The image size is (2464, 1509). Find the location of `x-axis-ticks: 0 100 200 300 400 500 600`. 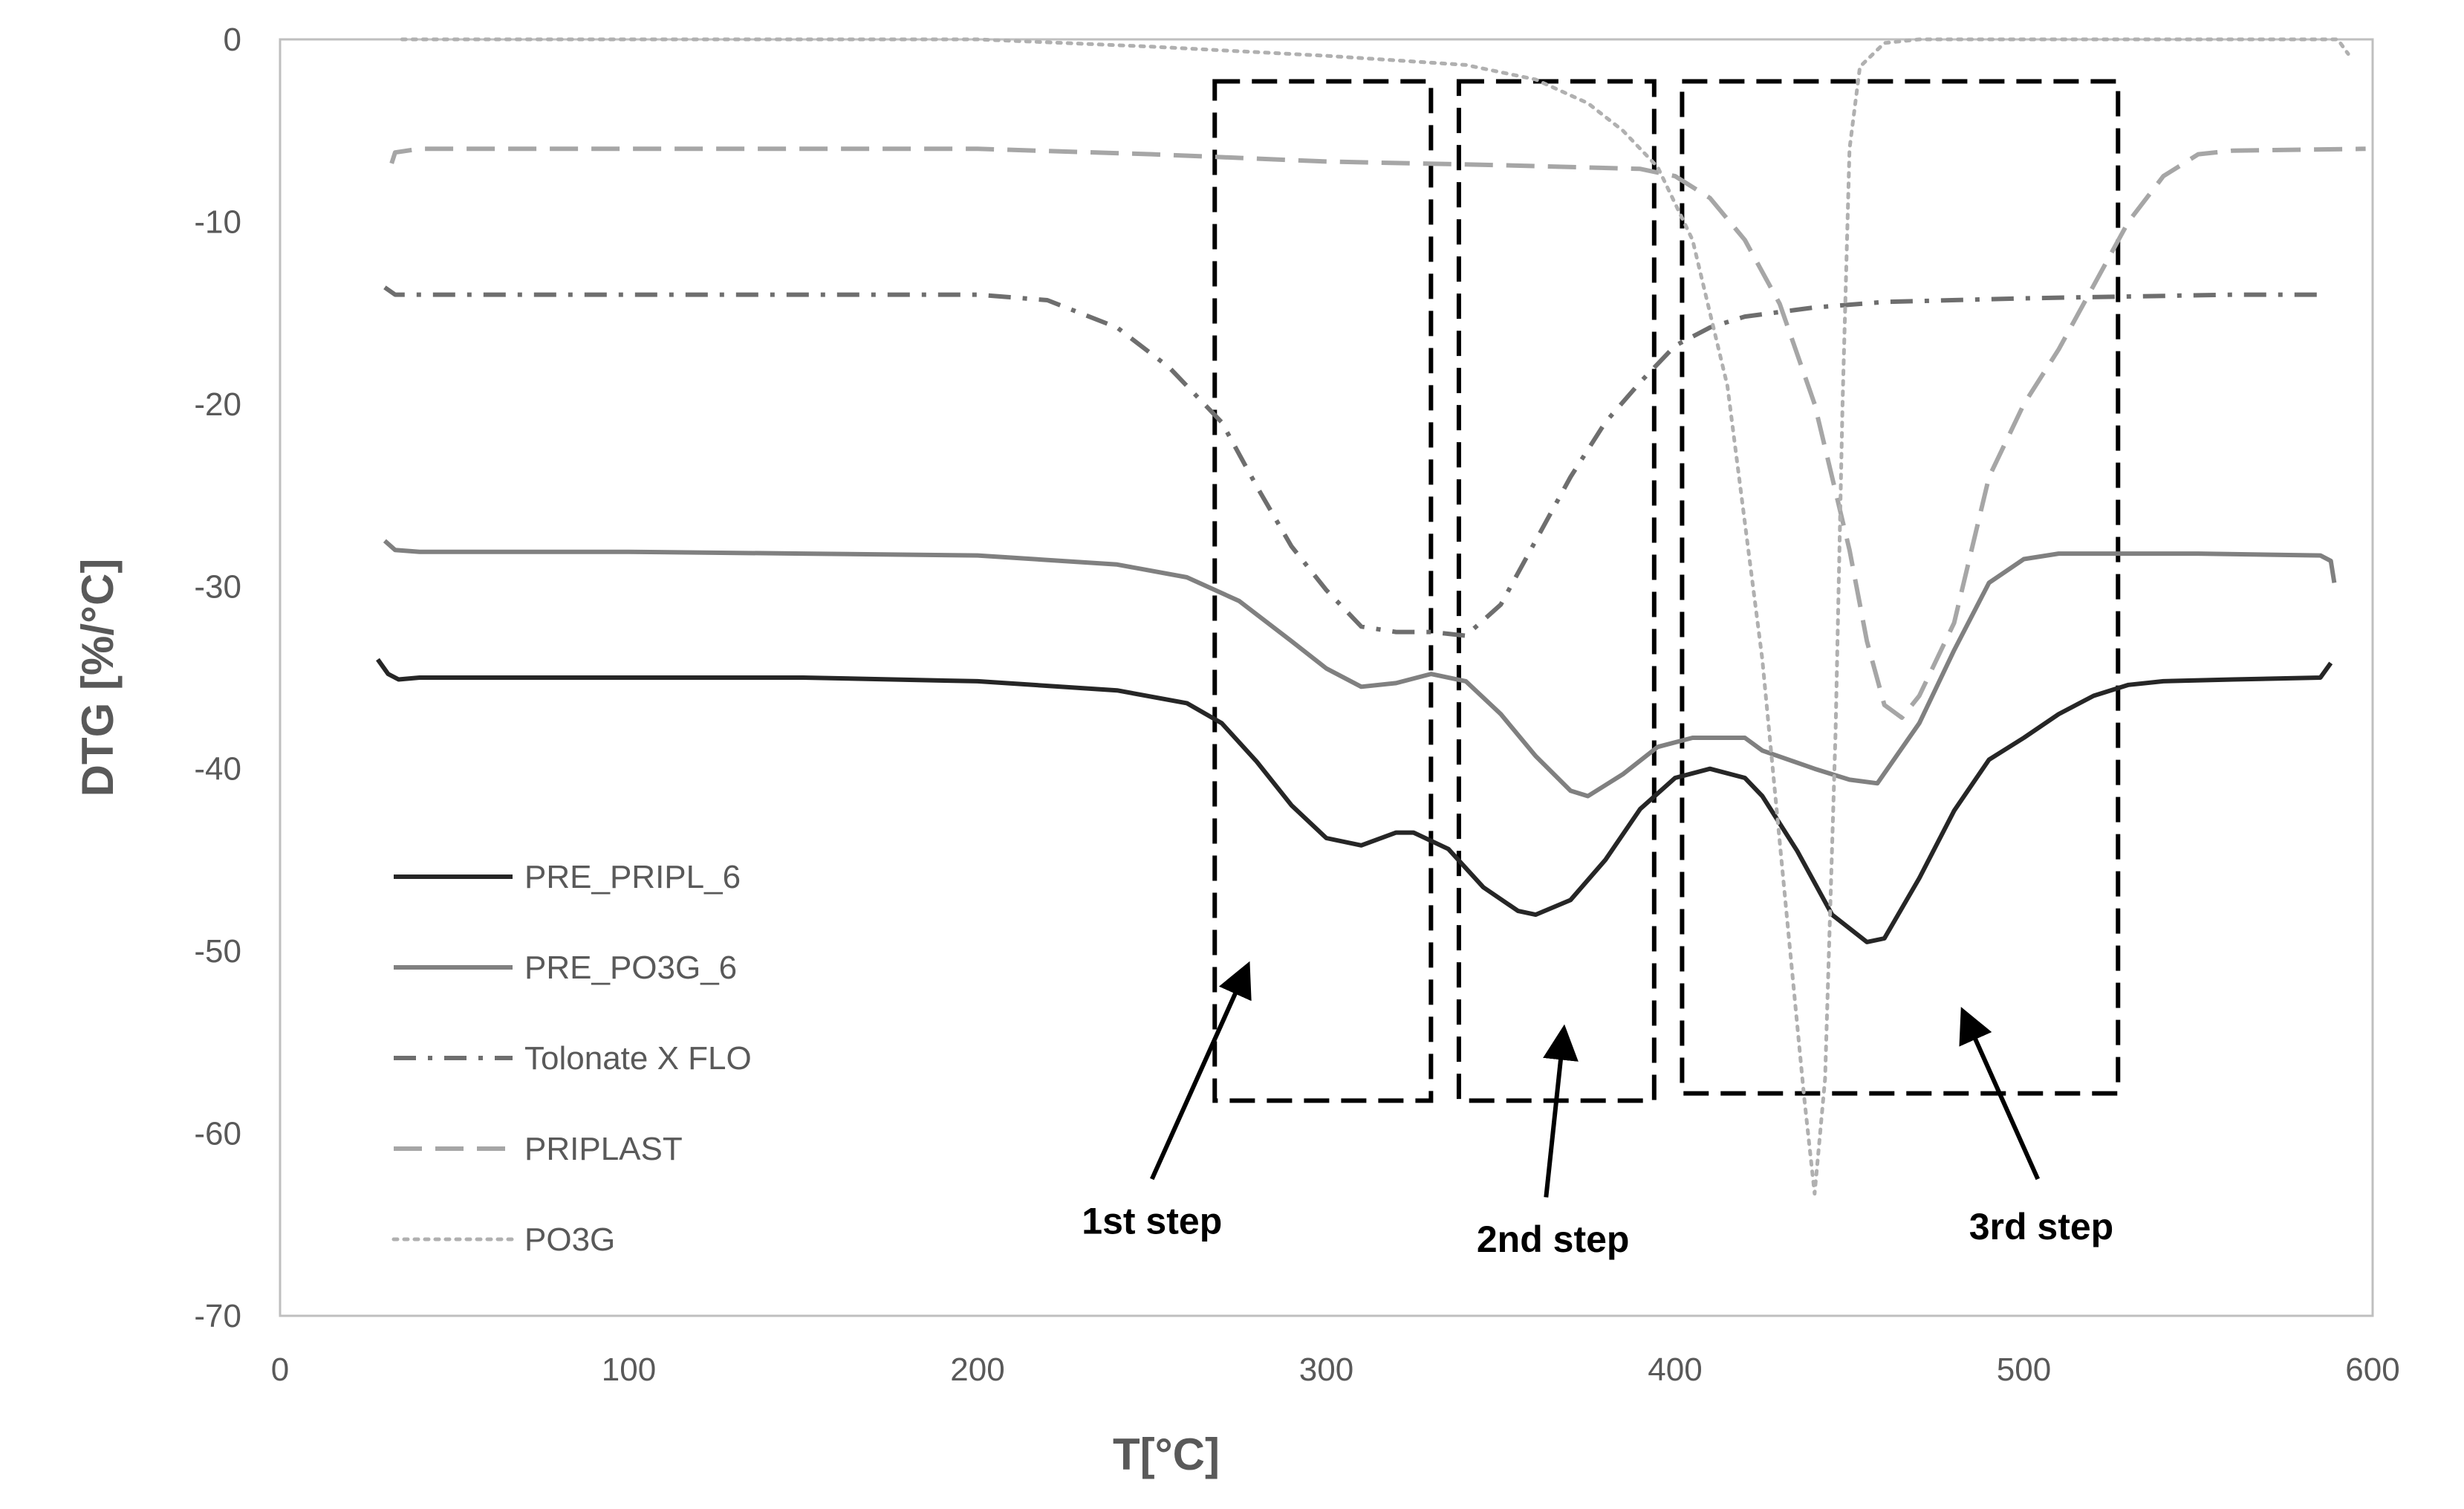

x-axis-ticks: 0 100 200 300 400 500 600 is located at coordinates (1335, 1369).